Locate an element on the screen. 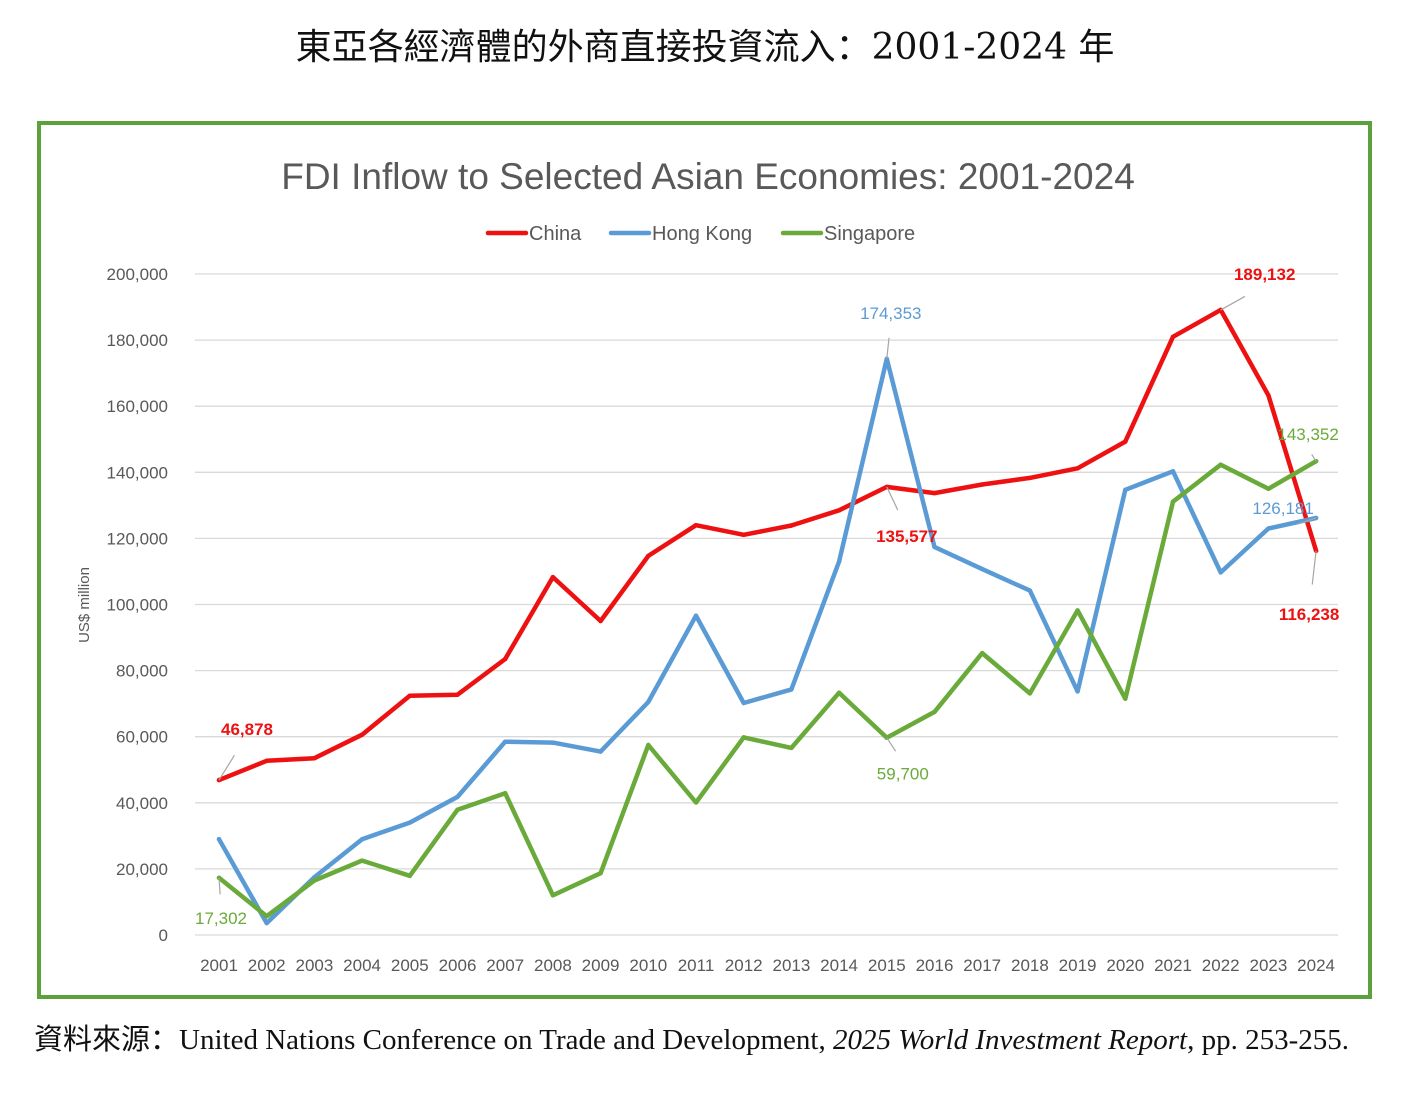 This screenshot has width=1410, height=1120. x-tick-label: 2011 is located at coordinates (696, 965).